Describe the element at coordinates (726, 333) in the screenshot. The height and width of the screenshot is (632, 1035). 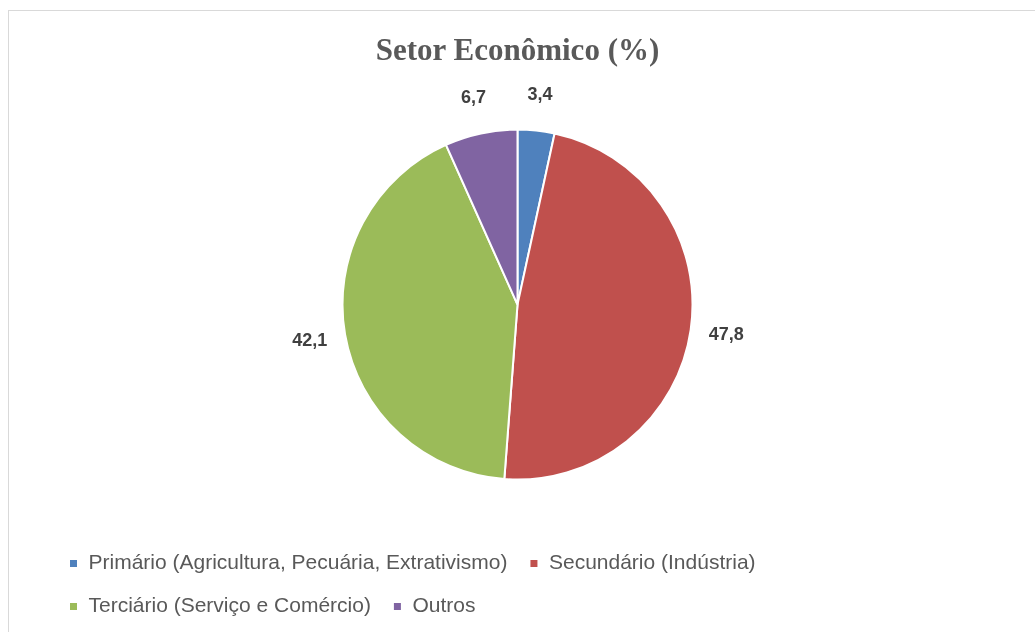
I see `data-label: 47,8` at that location.